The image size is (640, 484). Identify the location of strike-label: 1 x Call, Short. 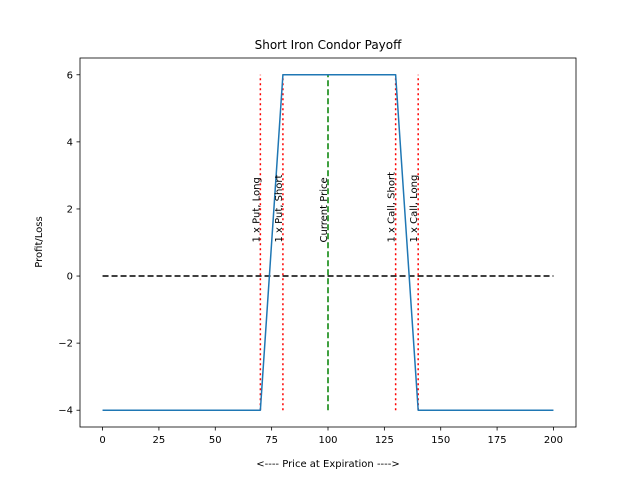
(392, 207).